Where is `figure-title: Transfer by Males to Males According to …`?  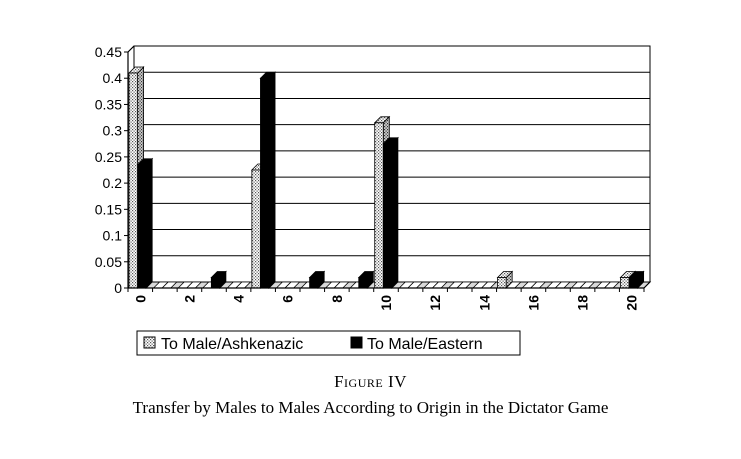 figure-title: Transfer by Males to Males According to … is located at coordinates (370, 407).